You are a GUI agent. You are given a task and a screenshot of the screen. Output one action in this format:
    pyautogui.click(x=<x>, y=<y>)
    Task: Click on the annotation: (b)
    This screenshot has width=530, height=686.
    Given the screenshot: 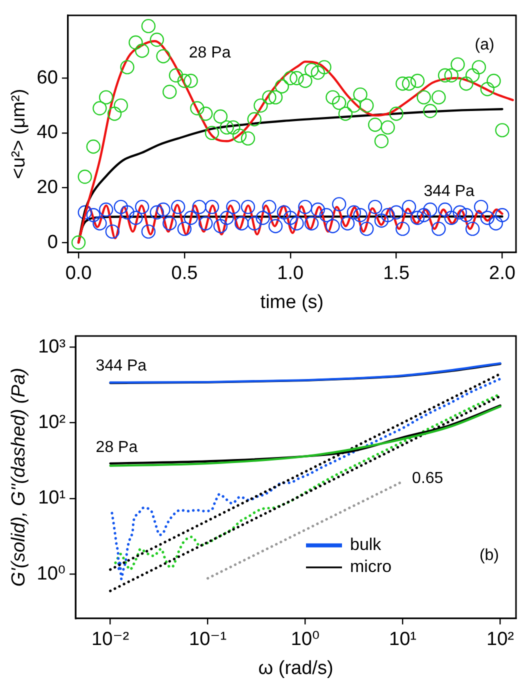 What is the action you would take?
    pyautogui.click(x=489, y=555)
    